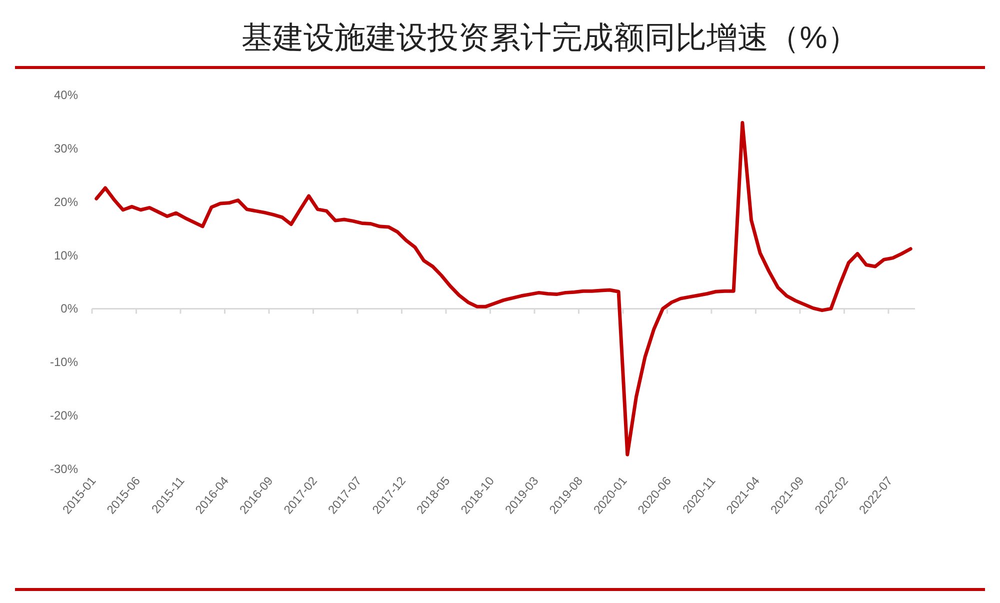 The width and height of the screenshot is (1000, 603). I want to click on y-tick-label: -30%, so click(64, 469).